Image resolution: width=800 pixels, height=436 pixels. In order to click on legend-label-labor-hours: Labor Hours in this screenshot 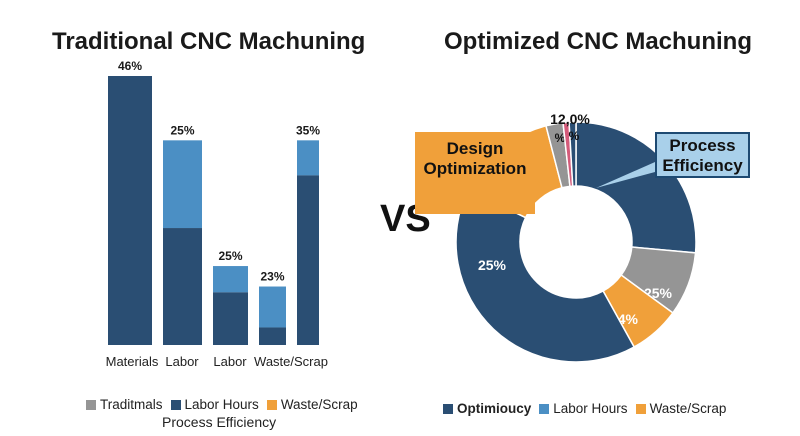, I will do `click(221, 404)`.